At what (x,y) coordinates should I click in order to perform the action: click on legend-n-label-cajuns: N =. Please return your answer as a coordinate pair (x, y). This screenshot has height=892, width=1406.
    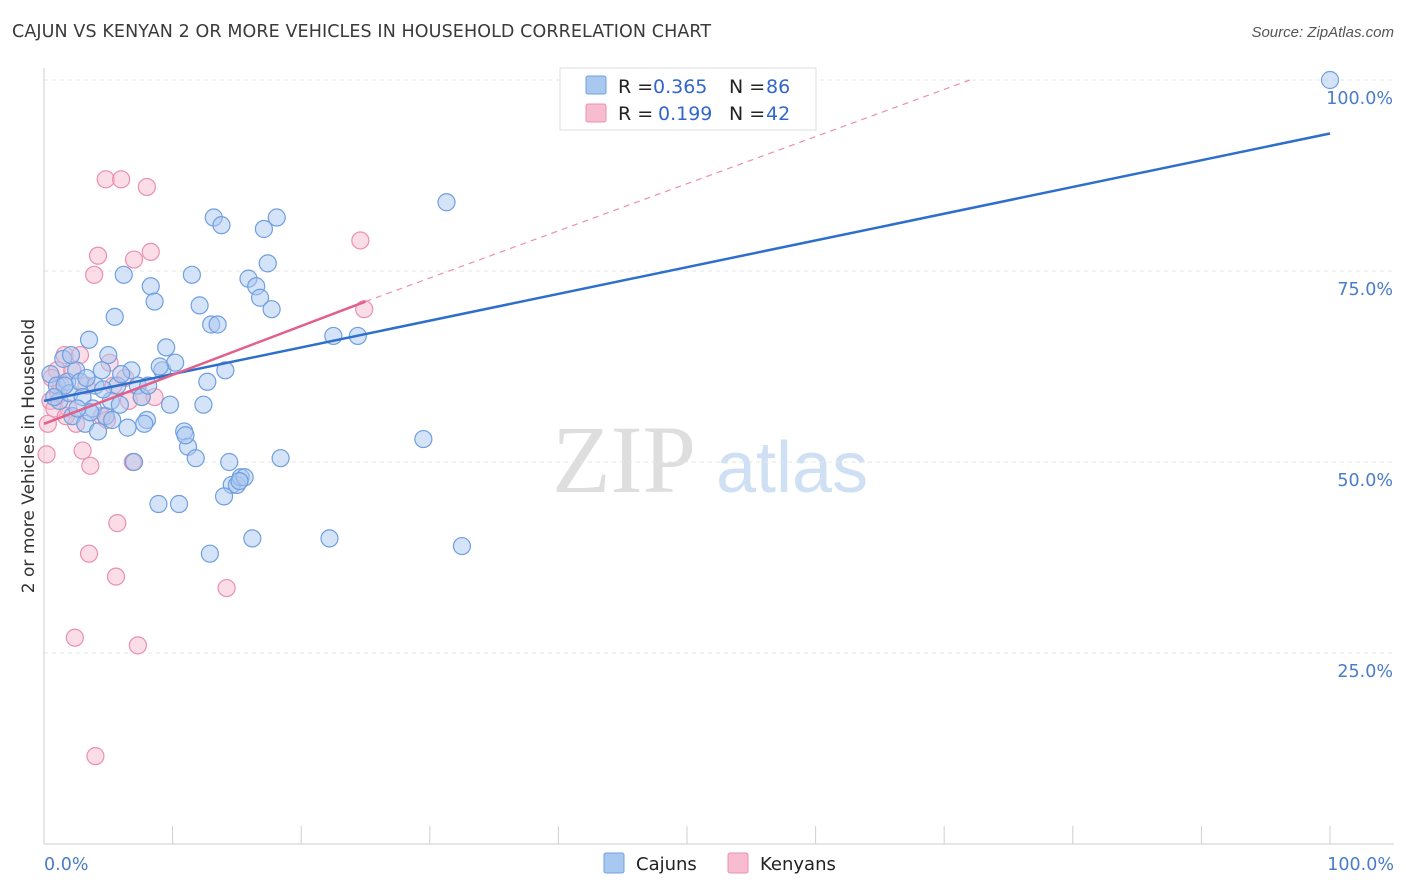
    Looking at the image, I should click on (747, 87).